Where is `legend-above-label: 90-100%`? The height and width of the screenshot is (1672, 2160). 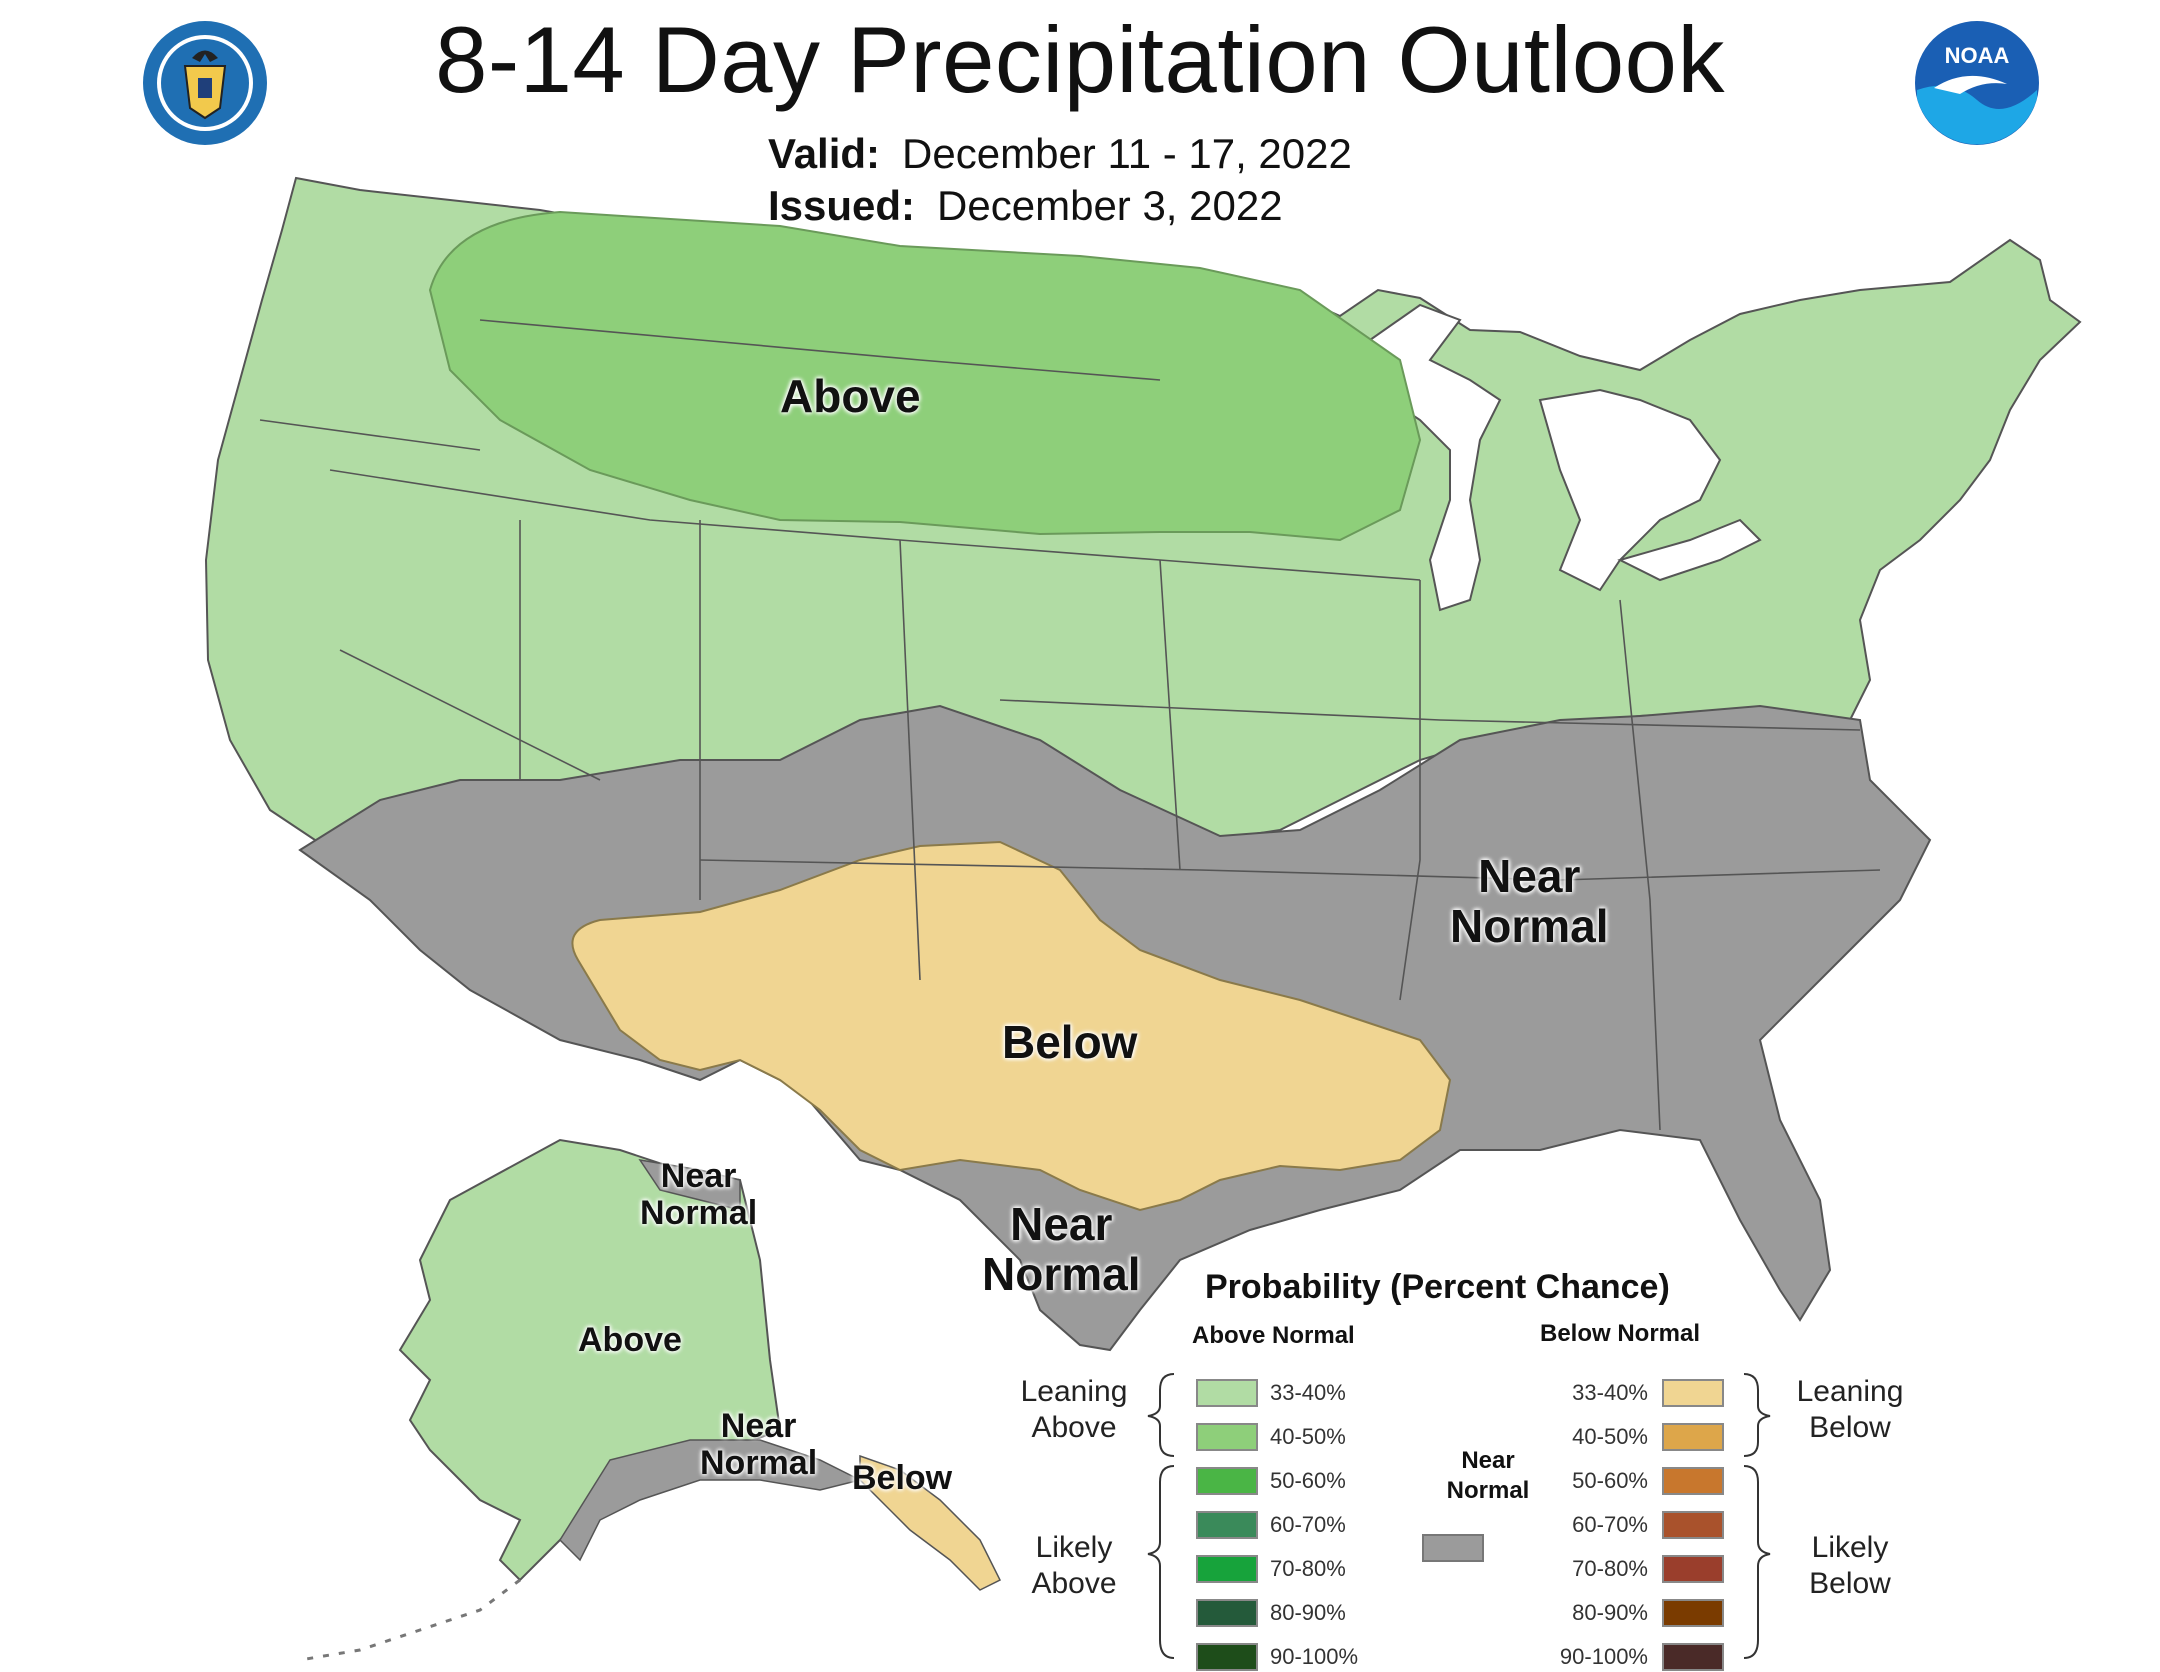
legend-above-label: 90-100% is located at coordinates (1314, 1656).